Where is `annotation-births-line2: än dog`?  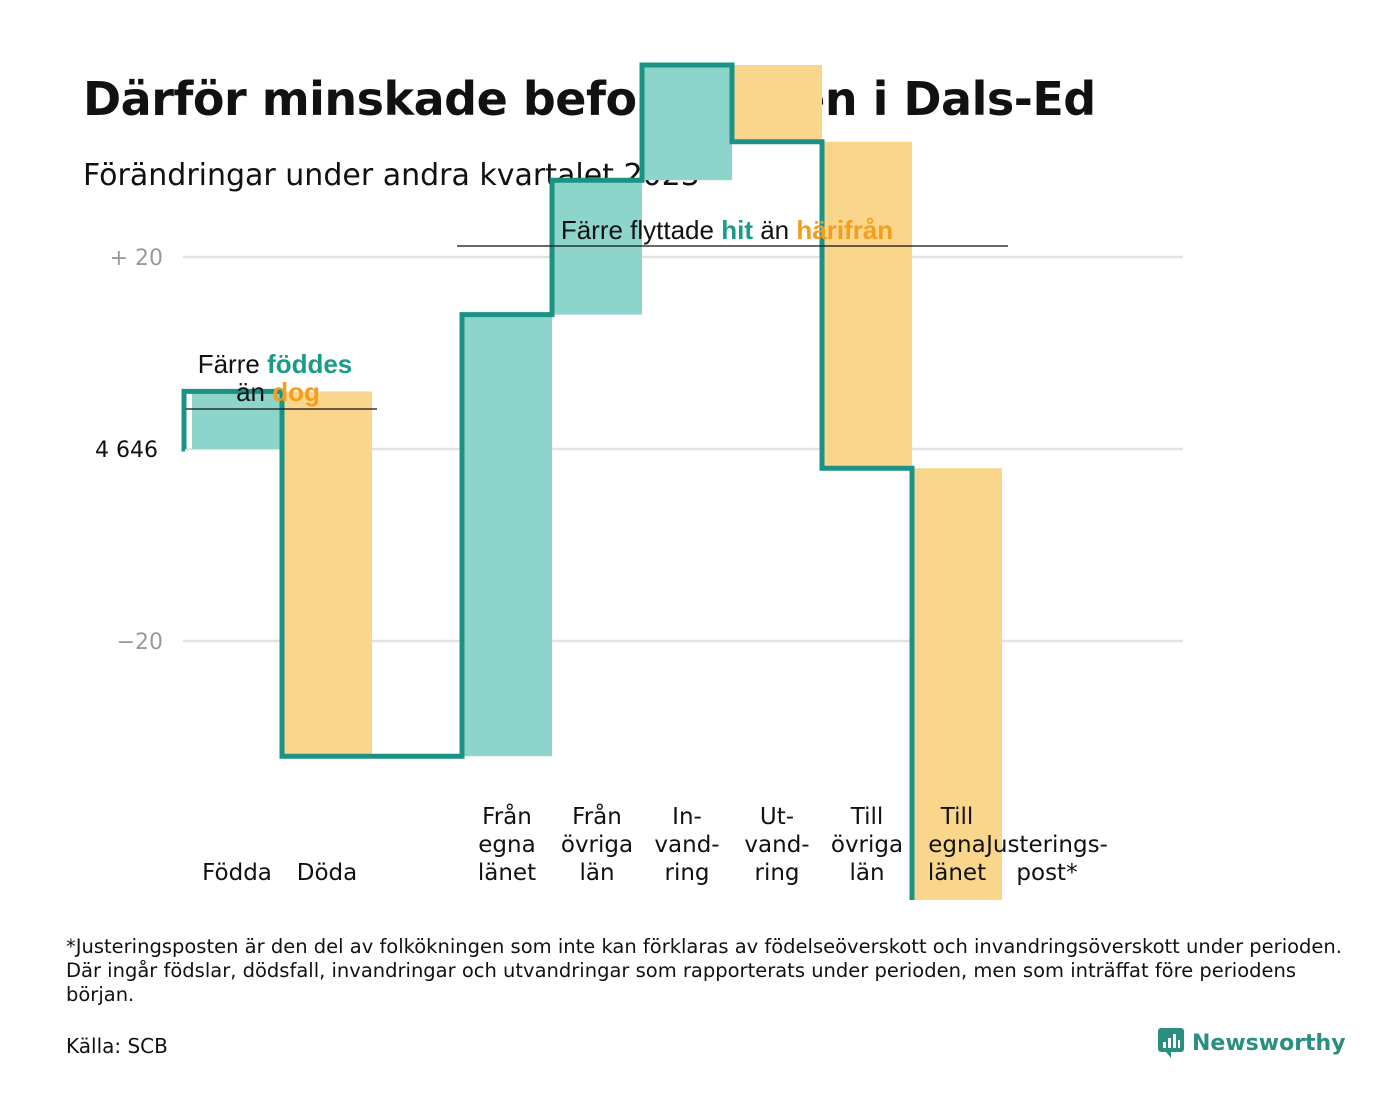 annotation-births-line2: än dog is located at coordinates (278, 392).